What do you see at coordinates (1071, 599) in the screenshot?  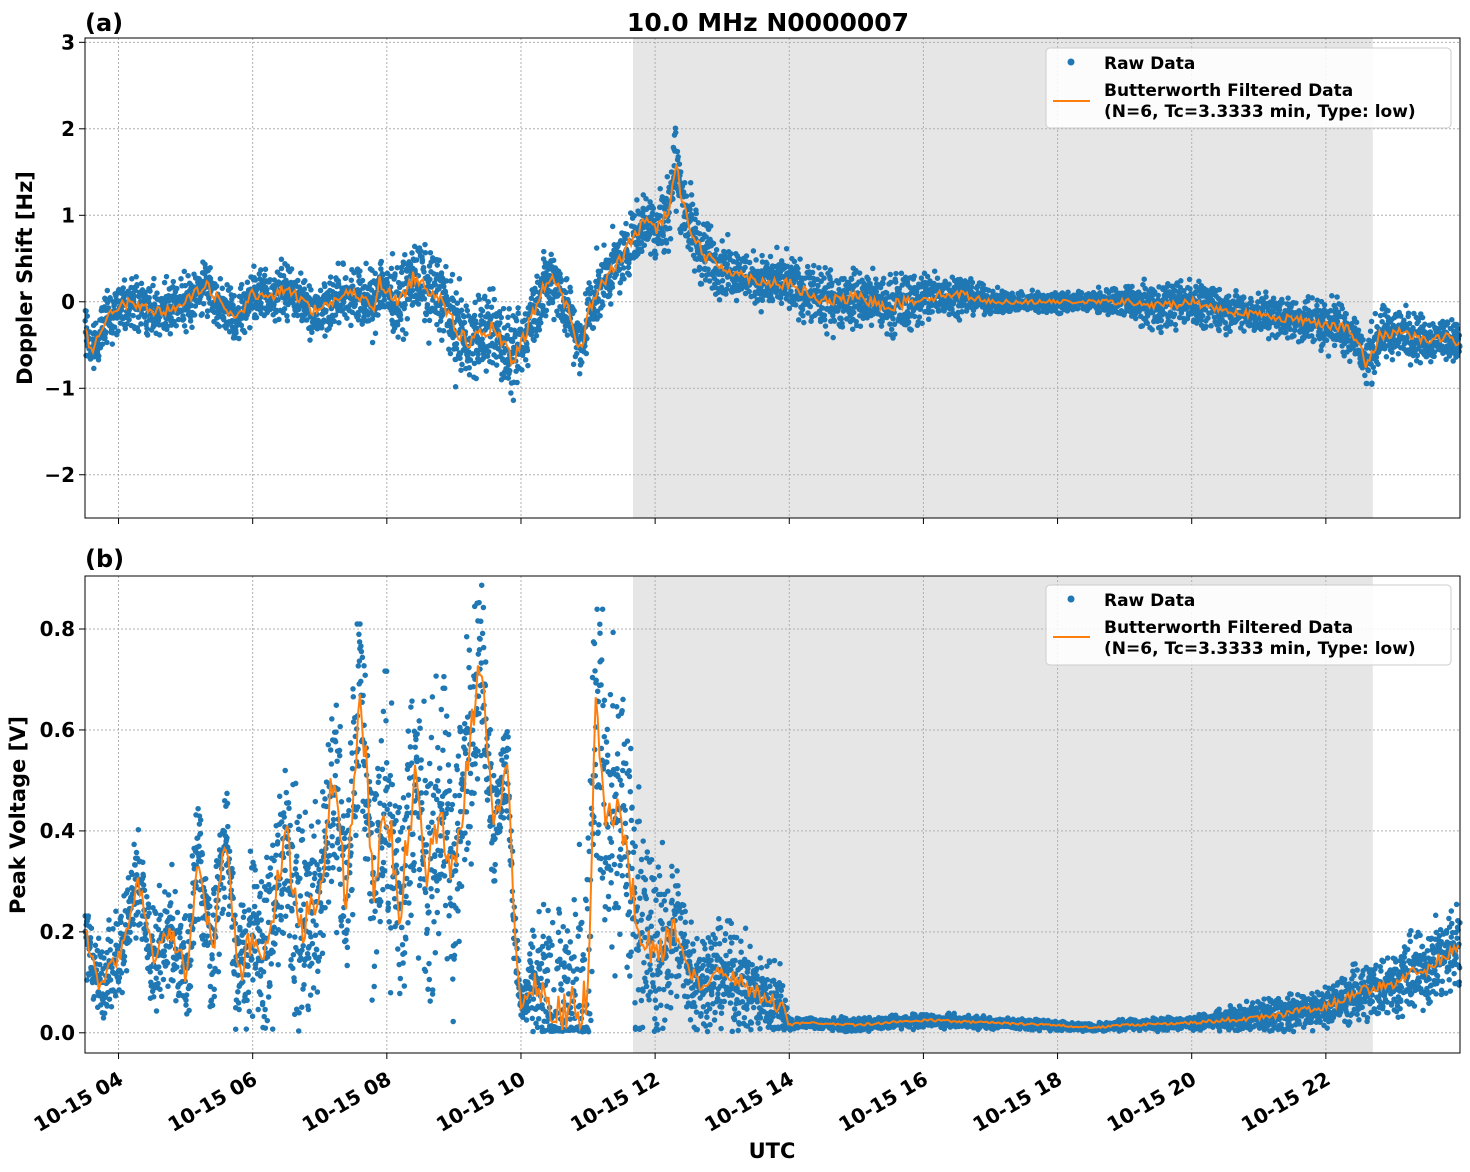 I see `legend-marker-raw-b` at bounding box center [1071, 599].